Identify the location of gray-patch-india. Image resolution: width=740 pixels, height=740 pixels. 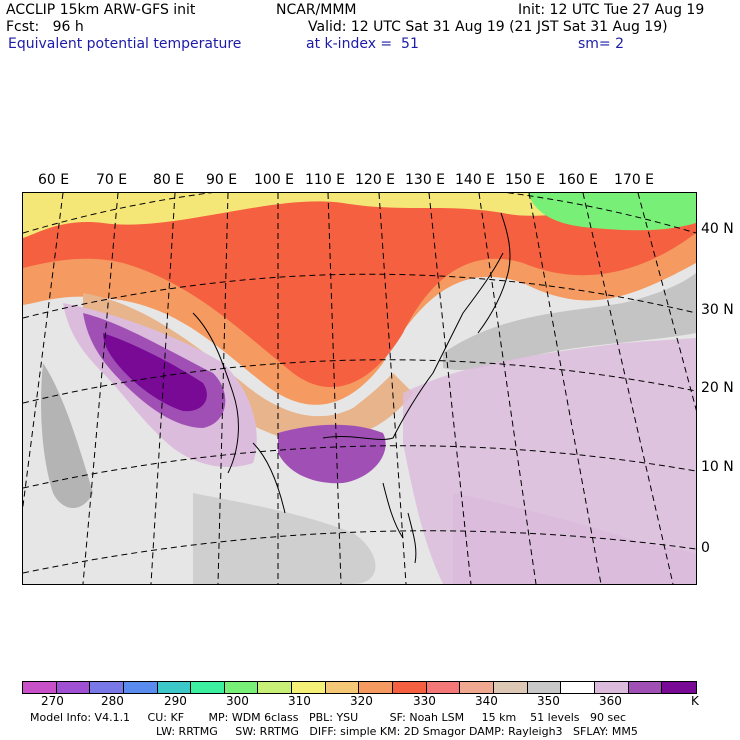
(67, 435).